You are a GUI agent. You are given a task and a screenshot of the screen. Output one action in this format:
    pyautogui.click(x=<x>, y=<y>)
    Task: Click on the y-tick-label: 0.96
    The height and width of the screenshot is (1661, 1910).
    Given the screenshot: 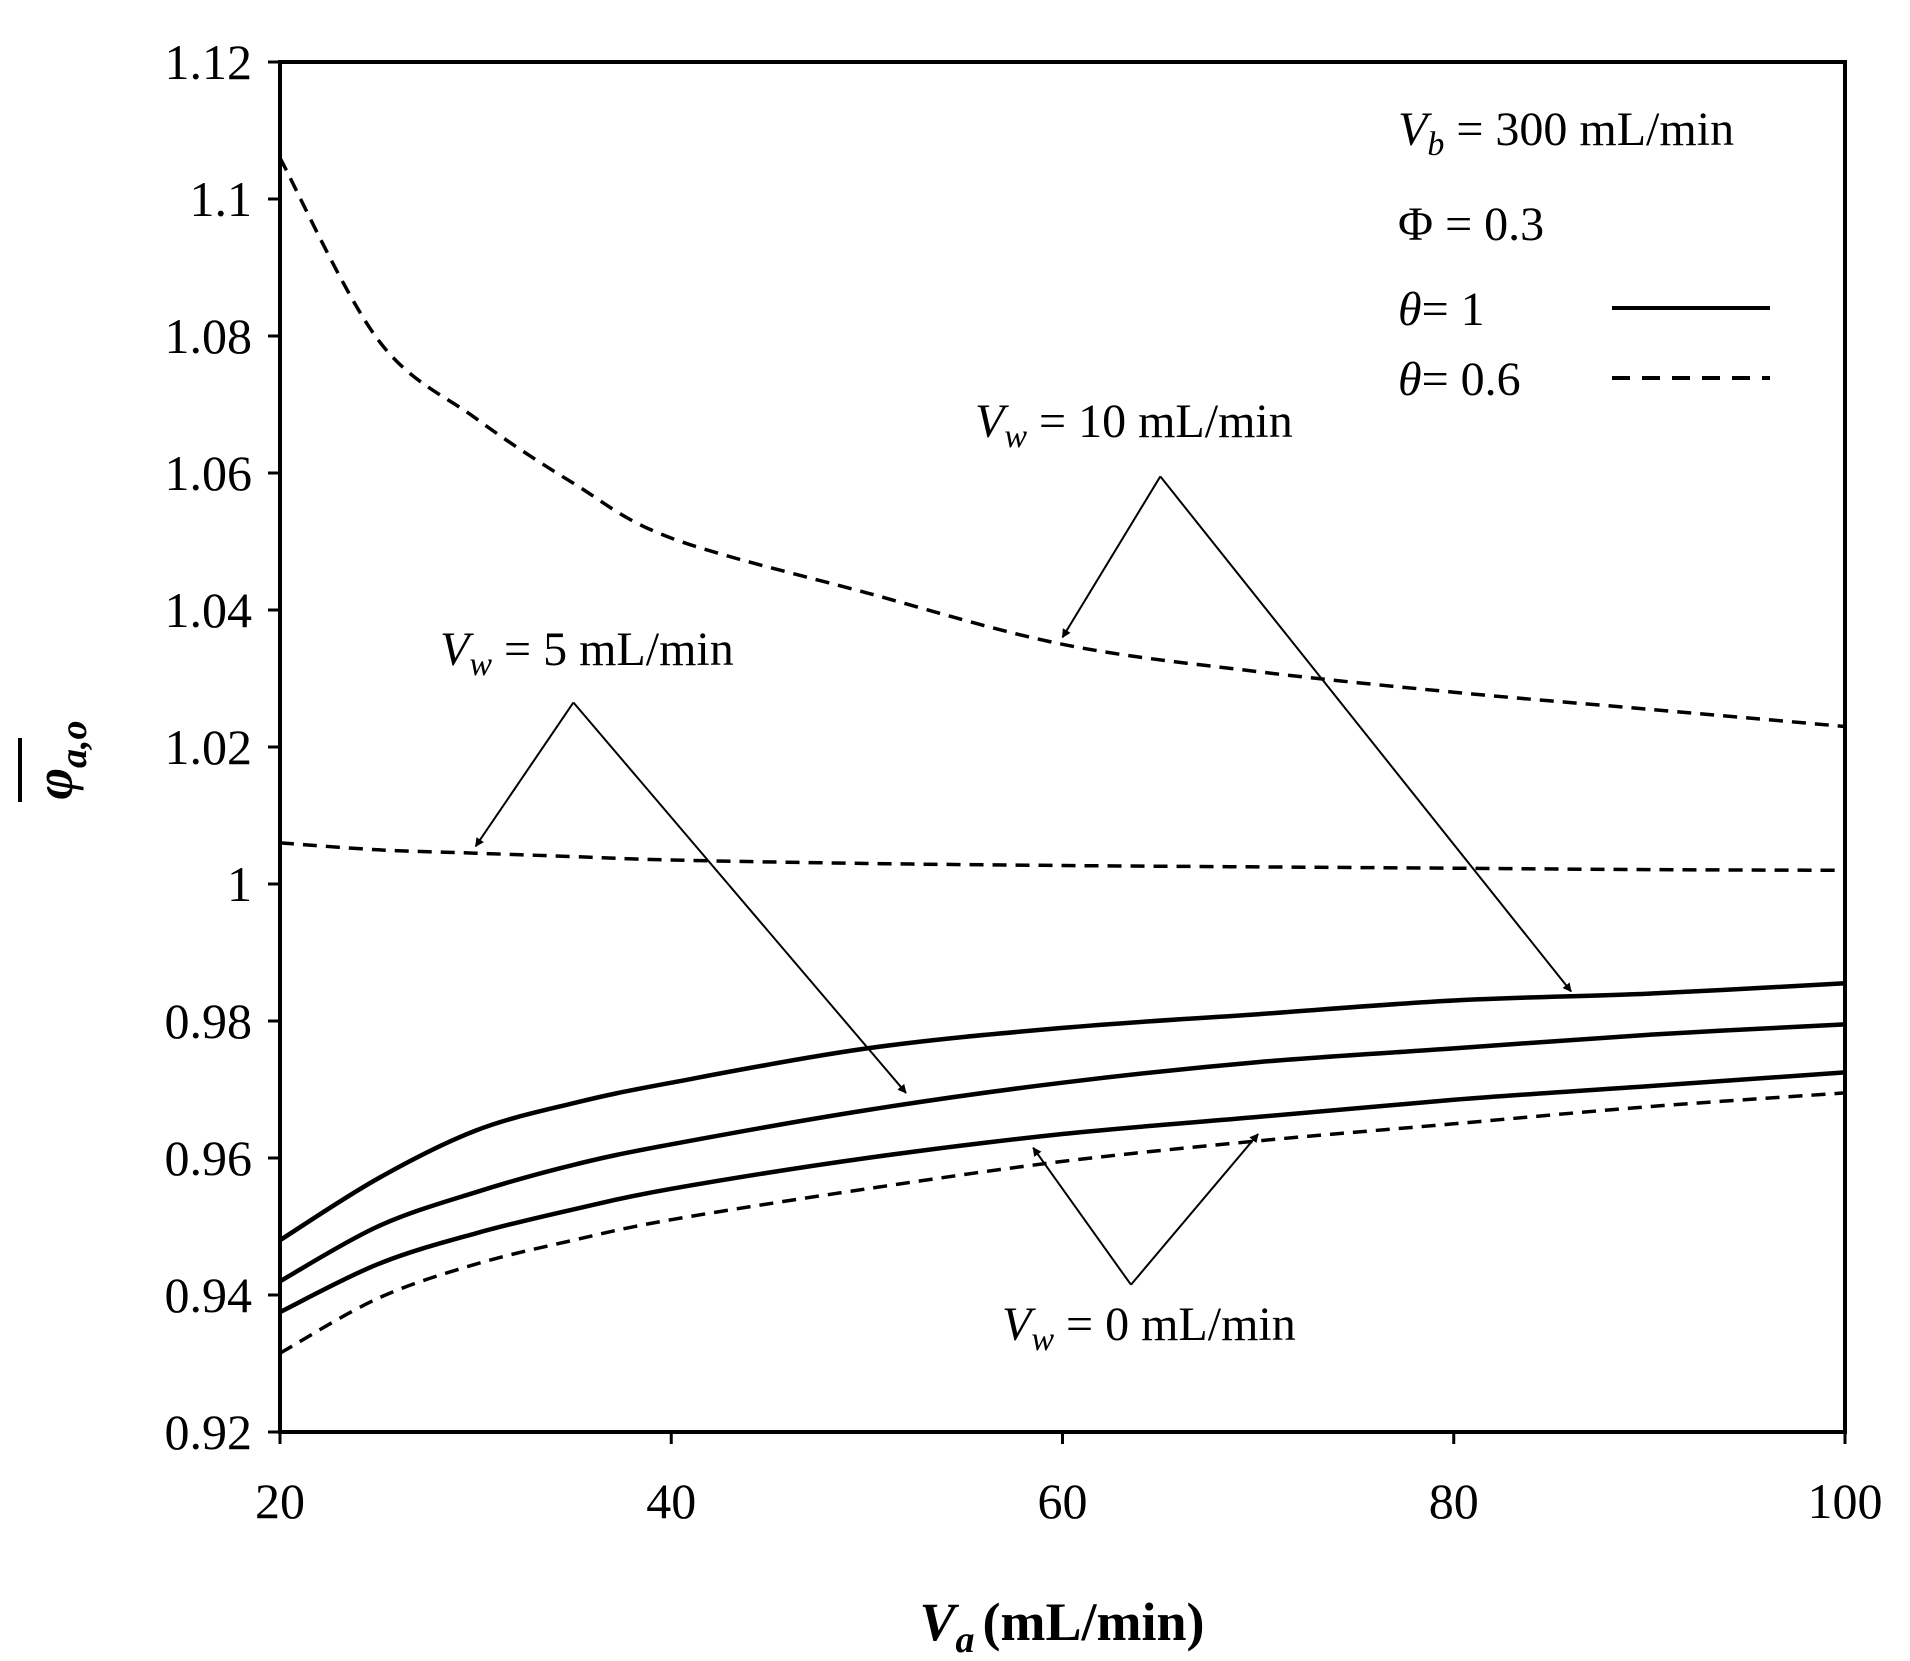 What is the action you would take?
    pyautogui.click(x=209, y=1158)
    